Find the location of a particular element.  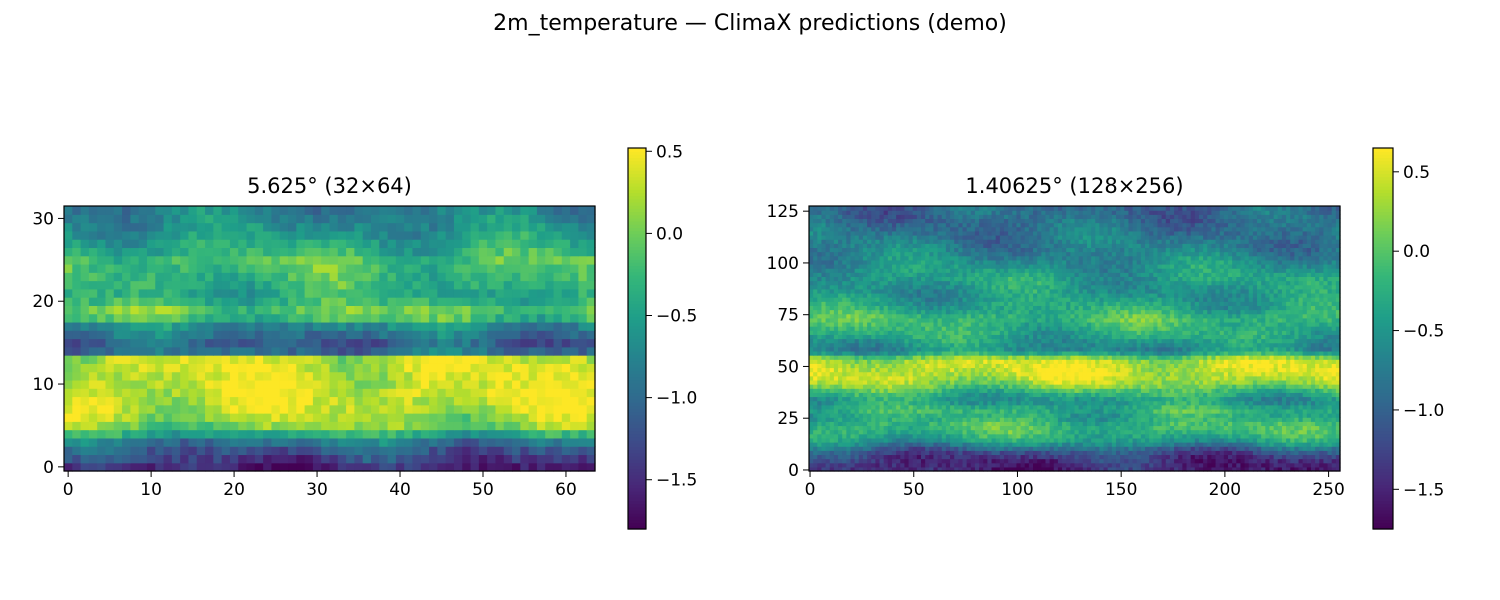

y-tick-label: 10 is located at coordinates (43, 385).